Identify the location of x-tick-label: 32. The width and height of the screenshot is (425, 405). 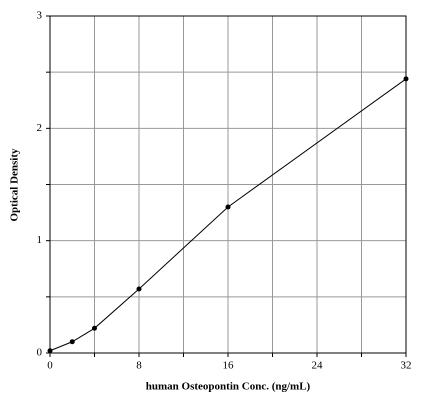
(406, 366).